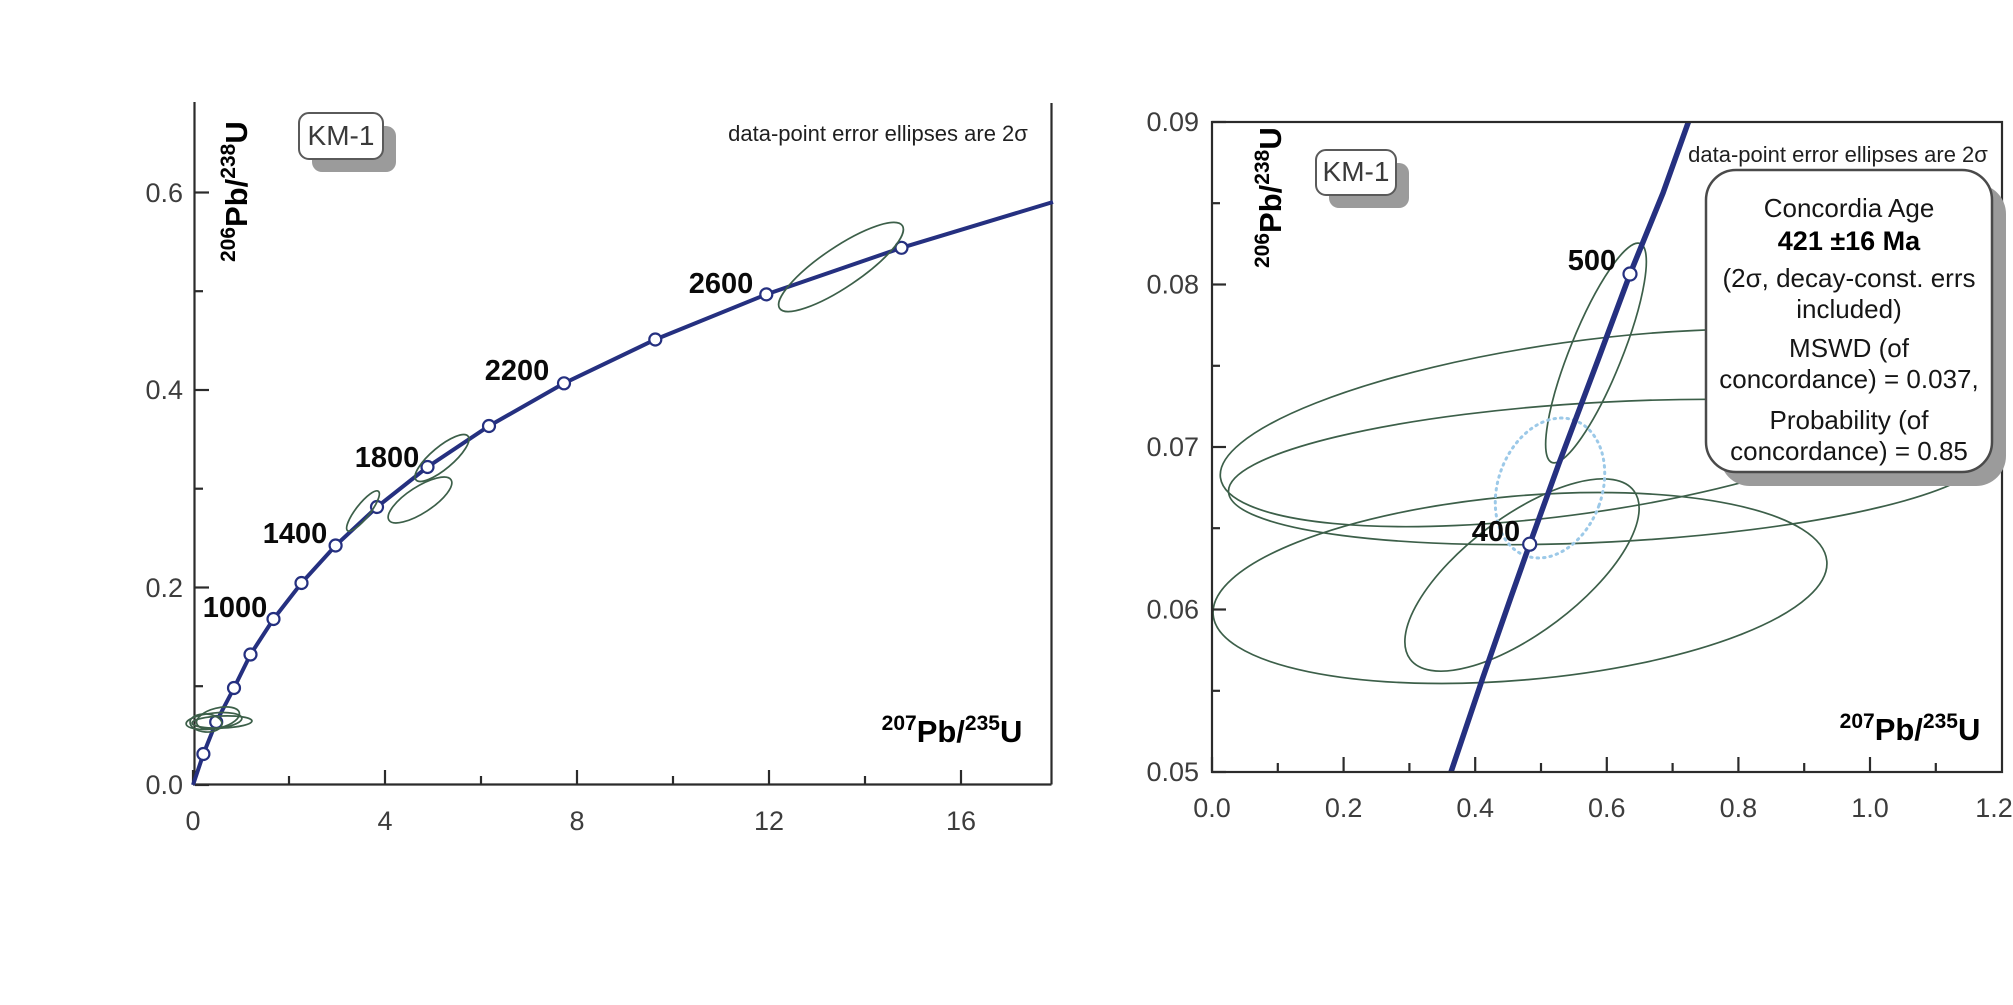 This screenshot has height=1005, width=2013. What do you see at coordinates (961, 821) in the screenshot?
I see `x-tick-label: 16` at bounding box center [961, 821].